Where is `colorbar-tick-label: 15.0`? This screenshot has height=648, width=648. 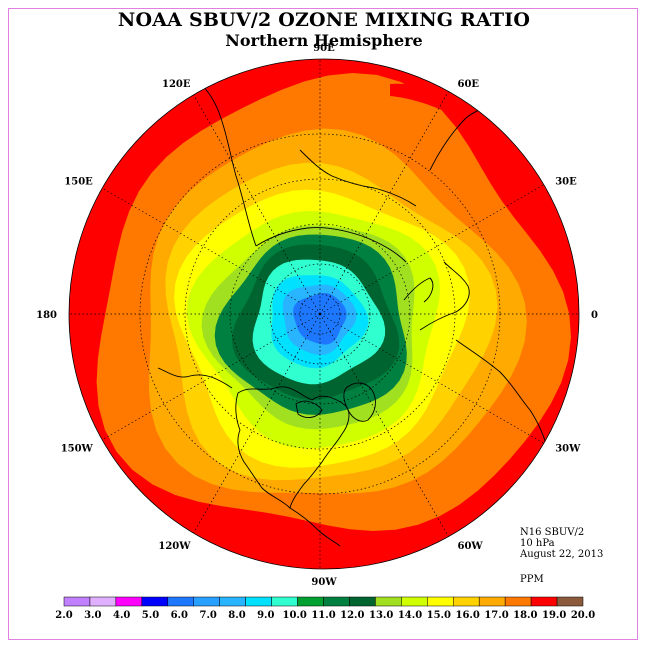 colorbar-tick-label: 15.0 is located at coordinates (439, 615).